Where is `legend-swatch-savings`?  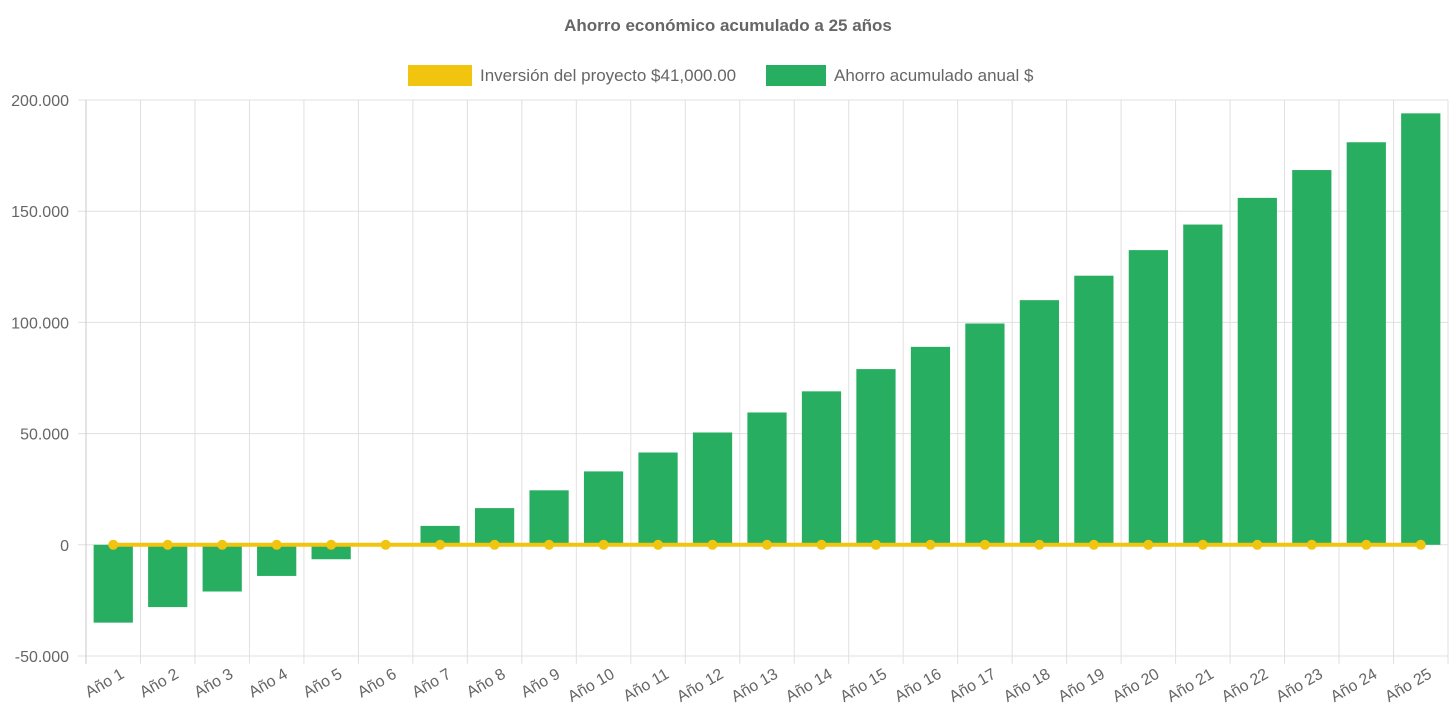
legend-swatch-savings is located at coordinates (796, 75).